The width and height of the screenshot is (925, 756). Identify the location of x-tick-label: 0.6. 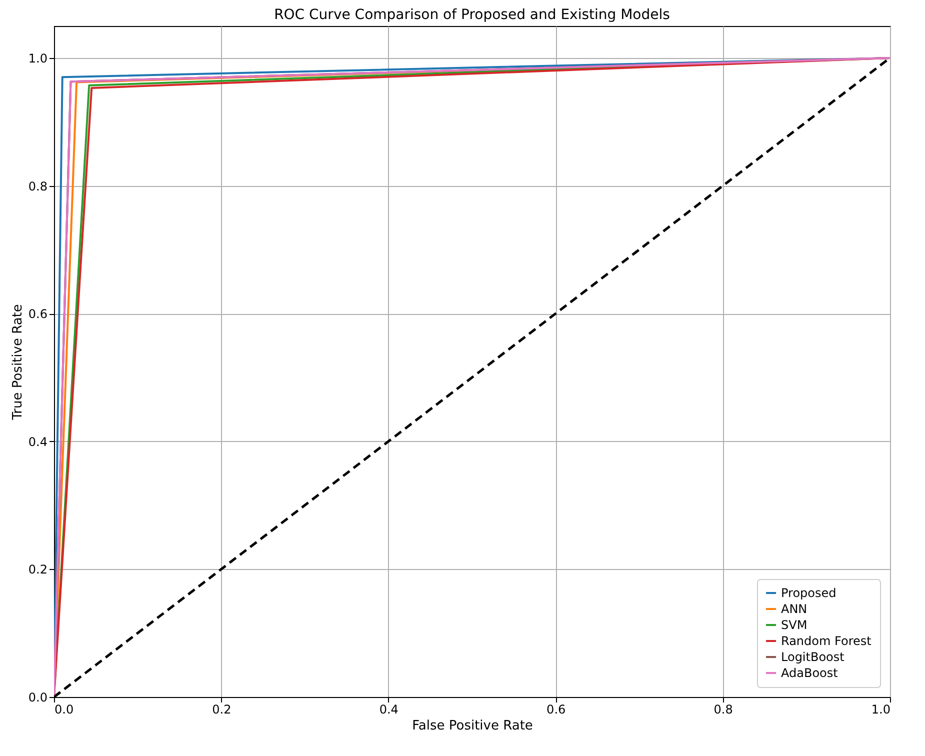
(556, 709).